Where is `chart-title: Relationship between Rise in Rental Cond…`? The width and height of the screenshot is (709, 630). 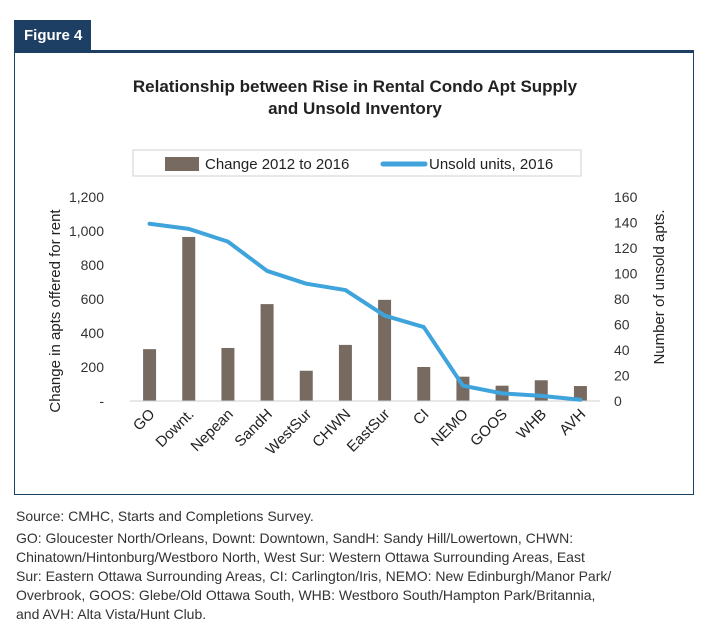 chart-title: Relationship between Rise in Rental Cond… is located at coordinates (355, 86).